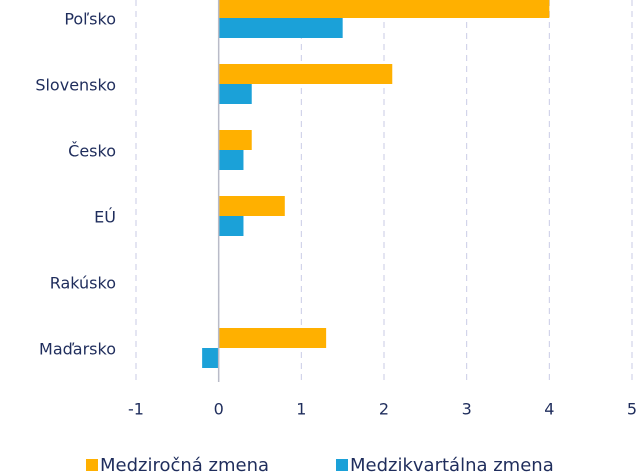 The width and height of the screenshot is (641, 474). Describe the element at coordinates (105, 217) in the screenshot. I see `y-tick-label: EÚ` at that location.